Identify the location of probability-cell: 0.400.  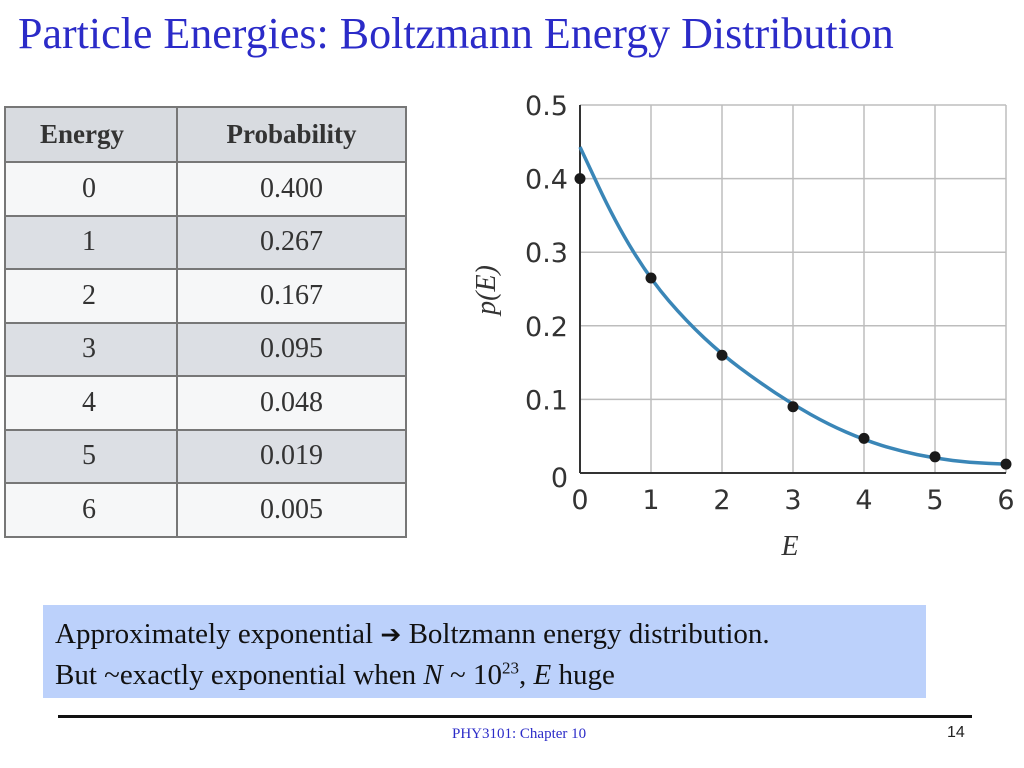
(291, 189).